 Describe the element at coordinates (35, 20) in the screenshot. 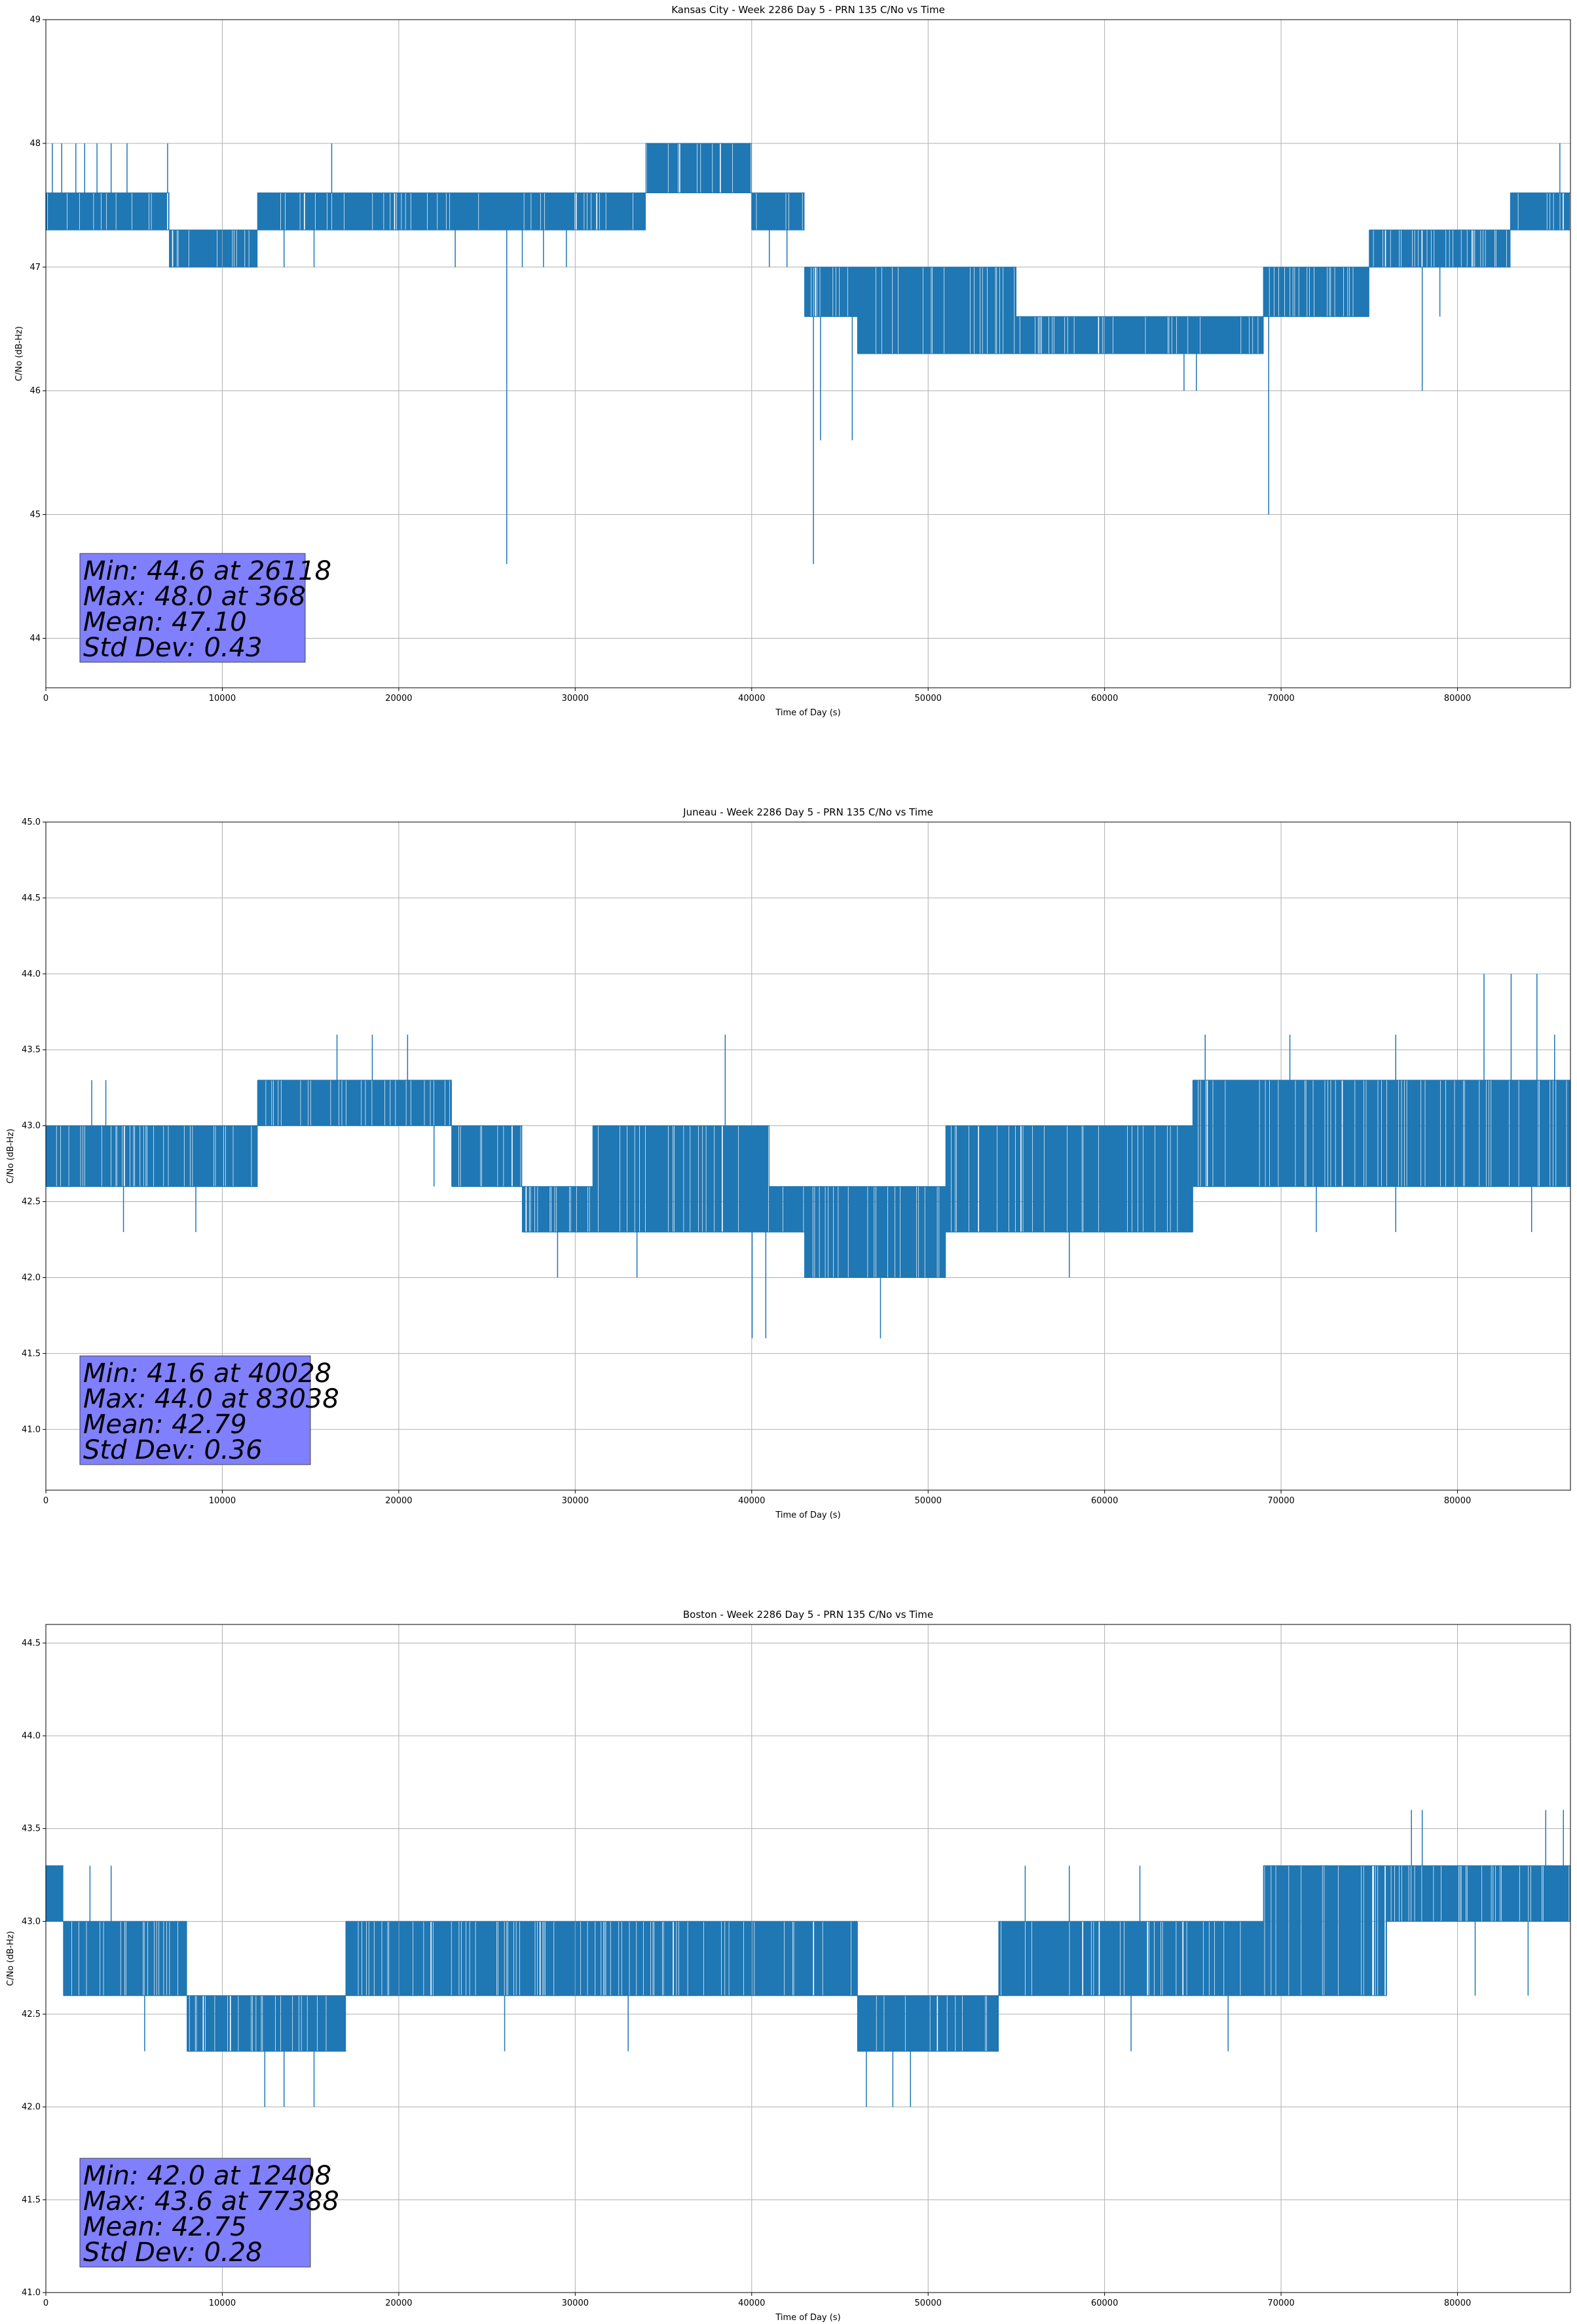

I see `y-tick-label: 49` at that location.